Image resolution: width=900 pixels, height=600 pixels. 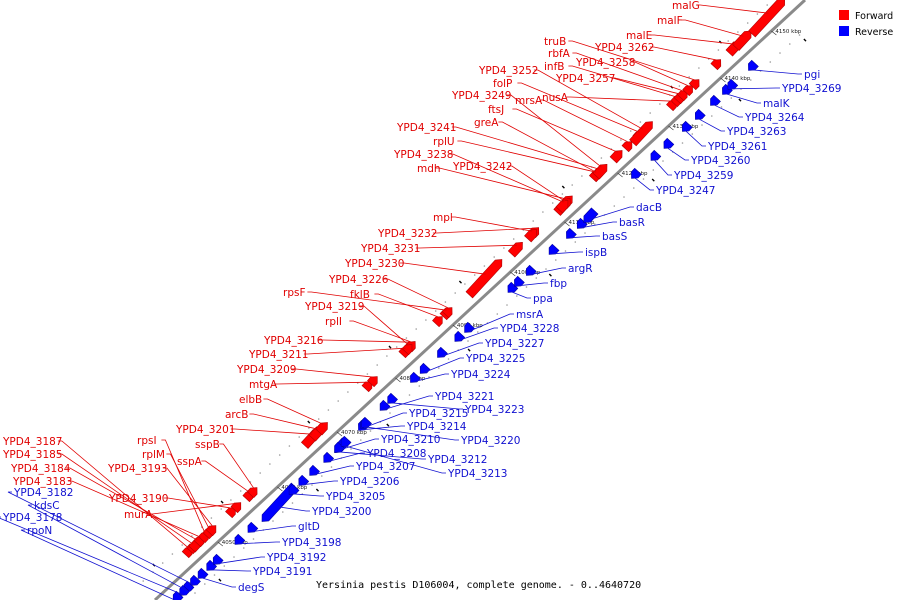 I want to click on gene-label-reverse: YPD4_3178, so click(x=32, y=518).